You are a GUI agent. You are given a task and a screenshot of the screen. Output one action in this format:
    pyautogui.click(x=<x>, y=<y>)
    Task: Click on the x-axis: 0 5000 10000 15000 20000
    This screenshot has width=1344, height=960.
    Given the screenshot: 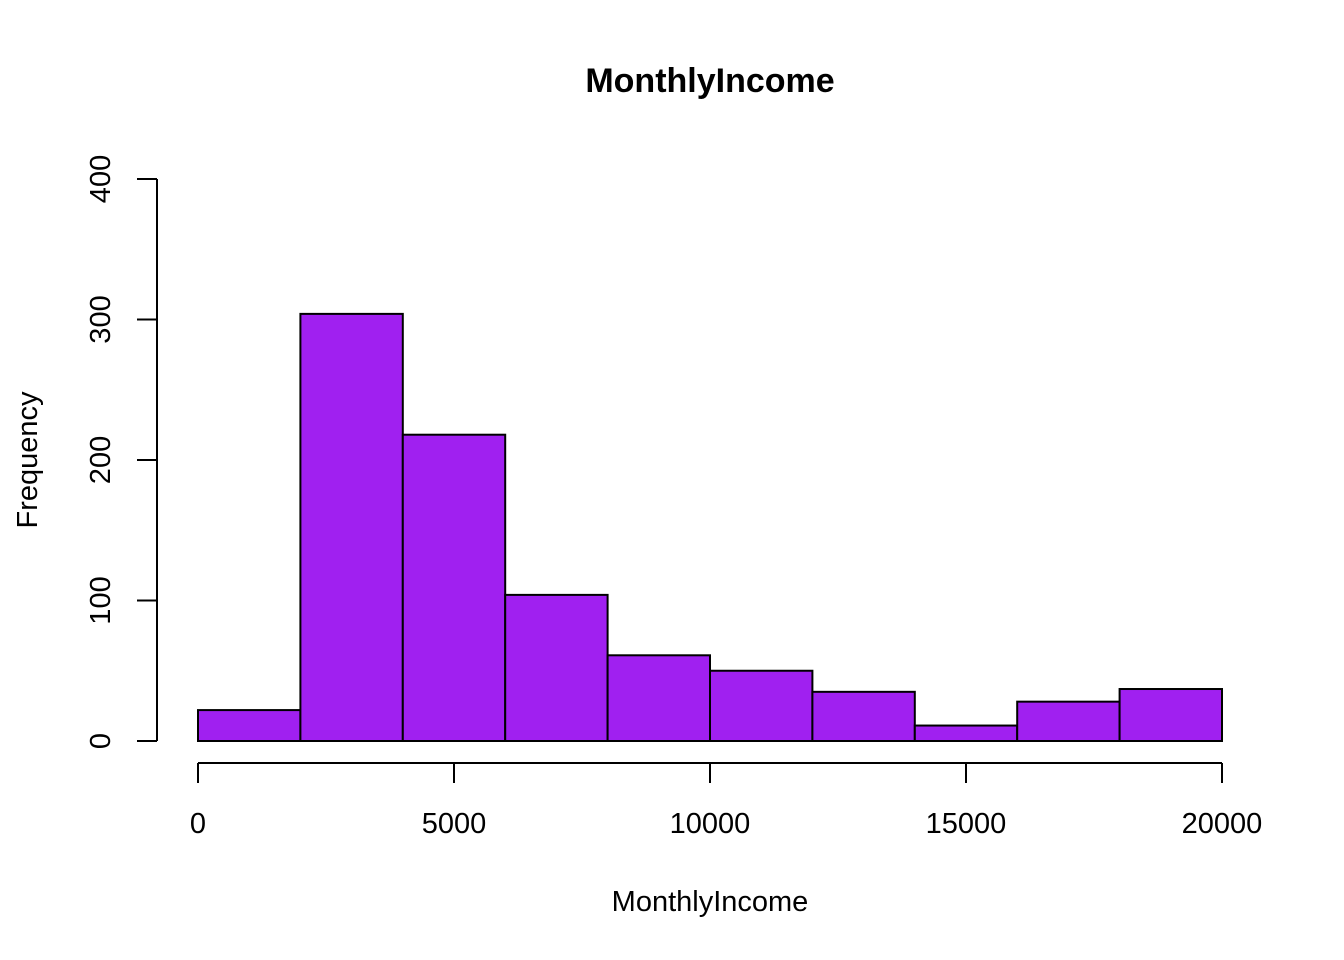 What is the action you would take?
    pyautogui.click(x=726, y=801)
    